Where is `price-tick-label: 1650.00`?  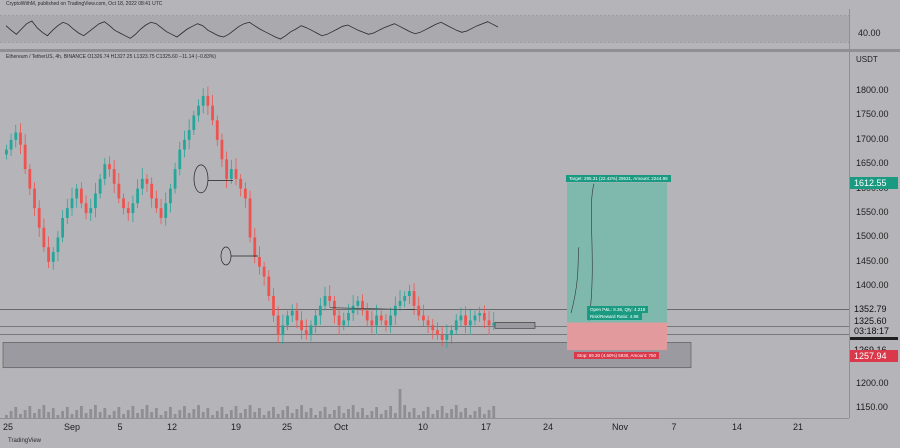
price-tick-label: 1650.00 is located at coordinates (872, 163).